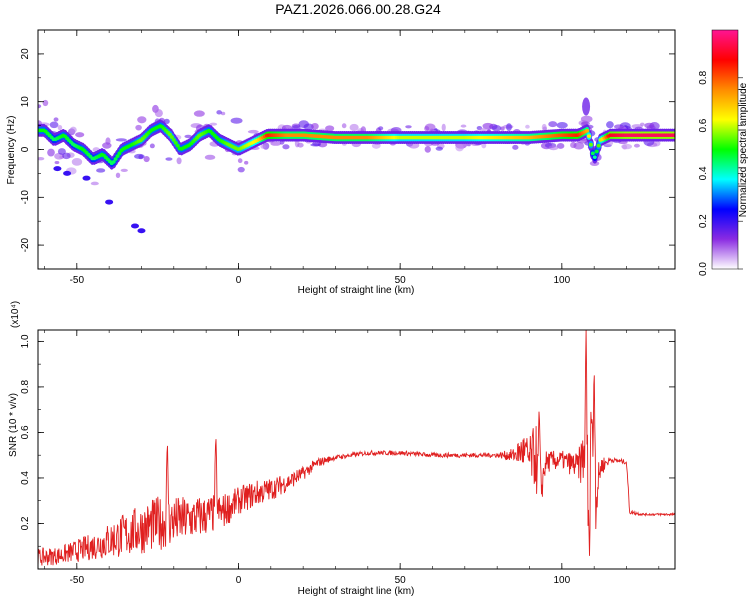 The image size is (750, 600). What do you see at coordinates (25, 387) in the screenshot?
I see `y-tick-label: 0.8` at bounding box center [25, 387].